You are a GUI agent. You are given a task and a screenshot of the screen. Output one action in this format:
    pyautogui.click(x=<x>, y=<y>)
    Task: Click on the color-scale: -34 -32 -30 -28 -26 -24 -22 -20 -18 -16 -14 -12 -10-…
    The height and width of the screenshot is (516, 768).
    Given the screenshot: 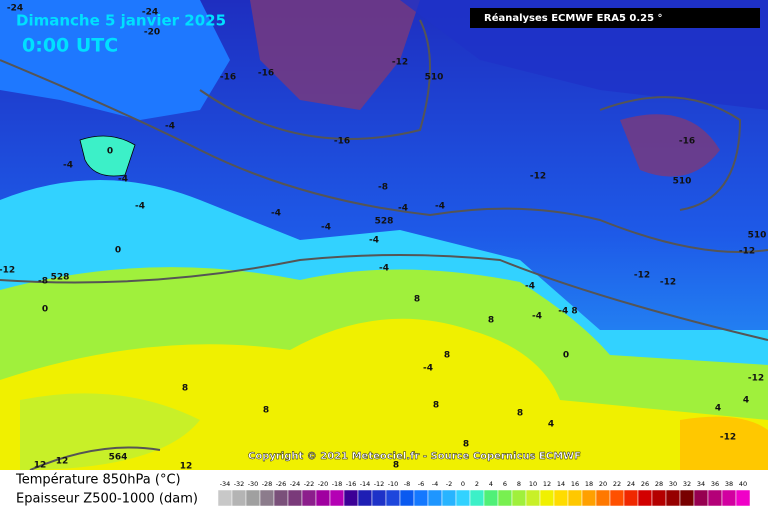 What is the action you would take?
    pyautogui.click(x=484, y=493)
    